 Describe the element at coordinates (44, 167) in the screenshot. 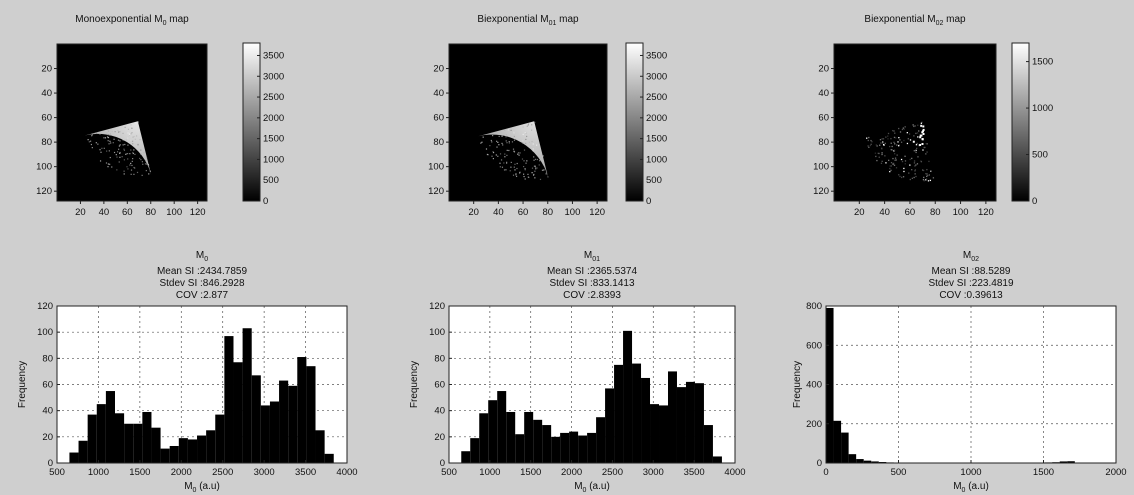

I see `map-y-tick-label: 100` at that location.